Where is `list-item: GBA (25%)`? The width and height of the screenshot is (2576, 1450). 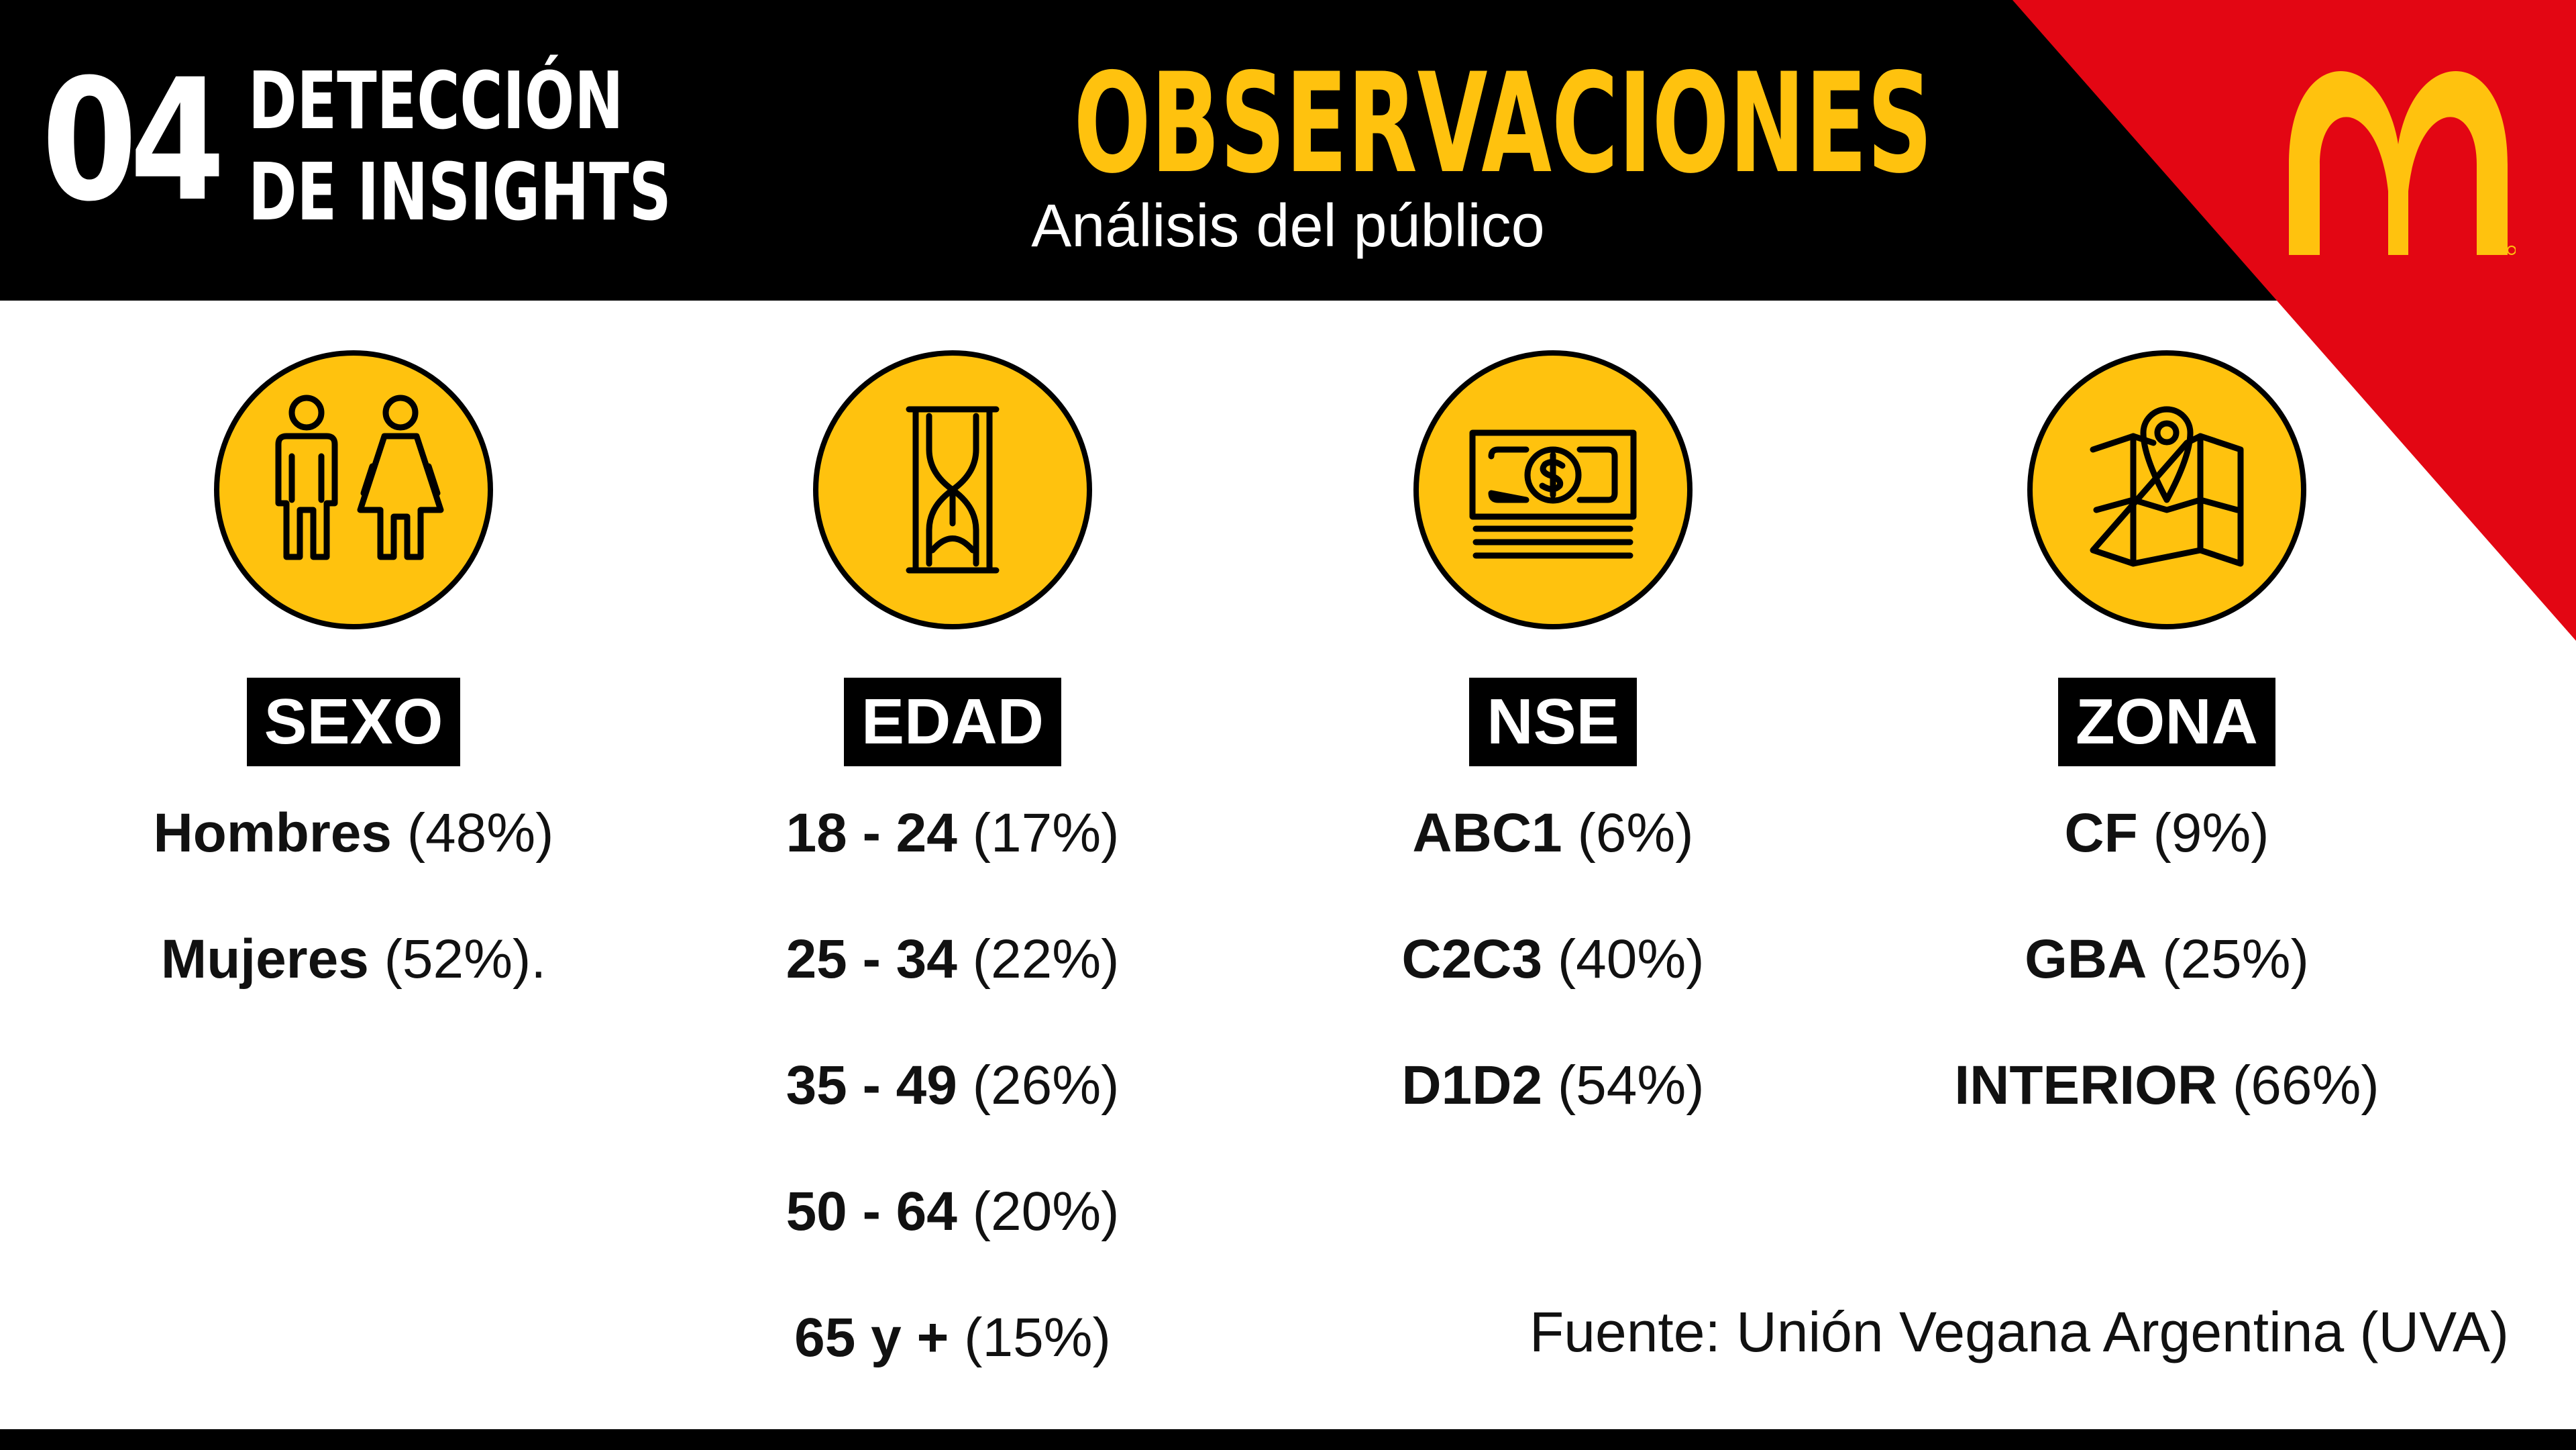 list-item: GBA (25%) is located at coordinates (2167, 989).